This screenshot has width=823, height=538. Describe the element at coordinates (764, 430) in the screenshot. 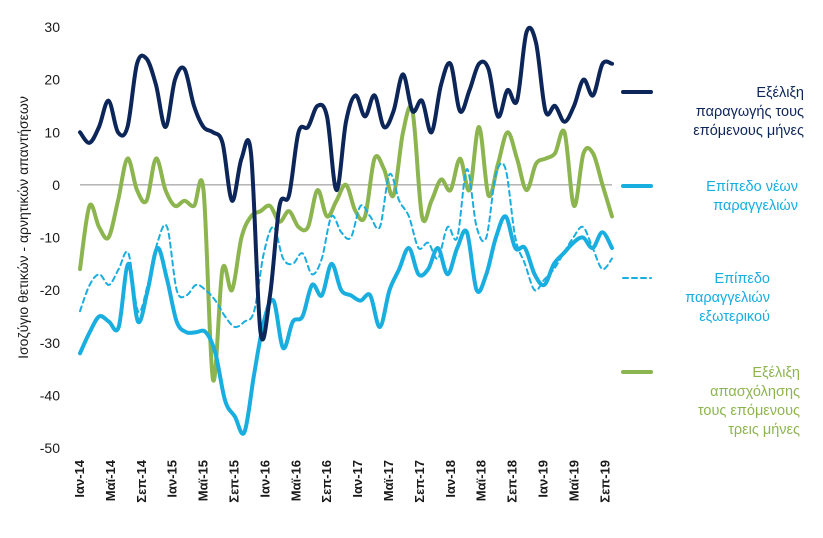

I see `legend-label: τρεις μήνες` at that location.